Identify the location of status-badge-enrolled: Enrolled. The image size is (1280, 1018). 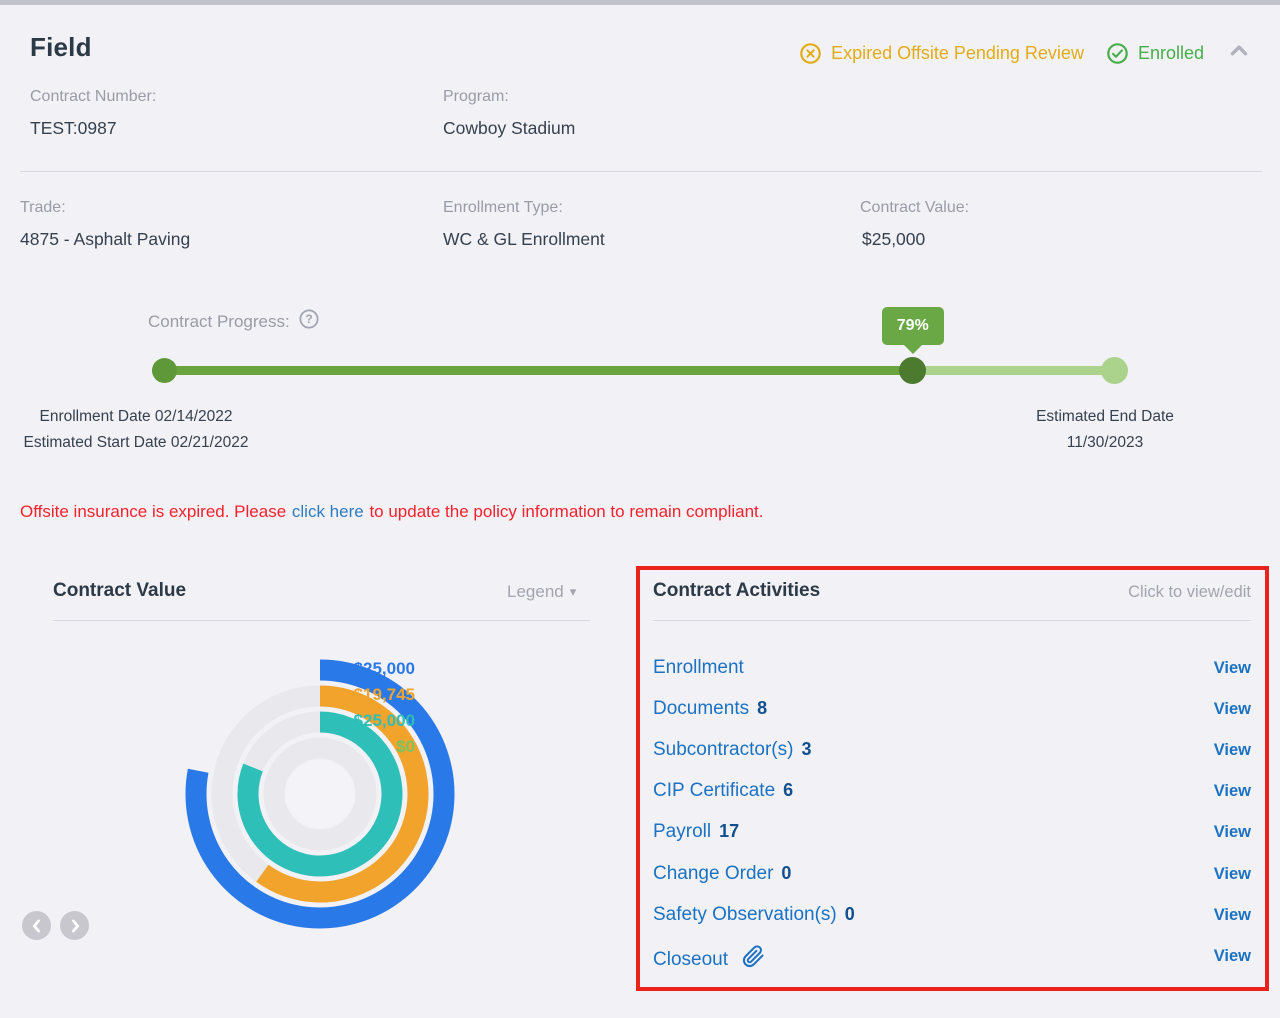
(1155, 53).